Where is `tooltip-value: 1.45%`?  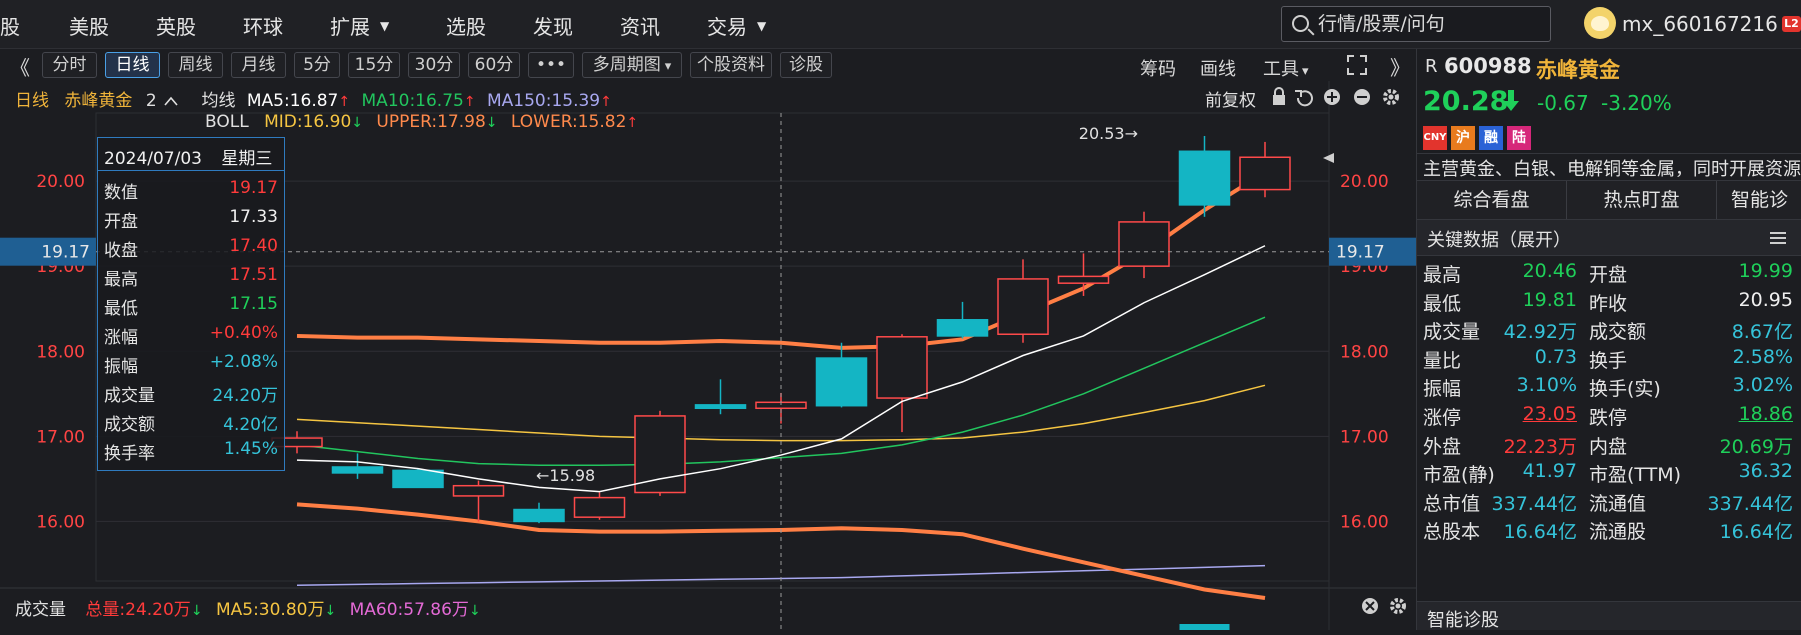
tooltip-value: 1.45% is located at coordinates (250, 449).